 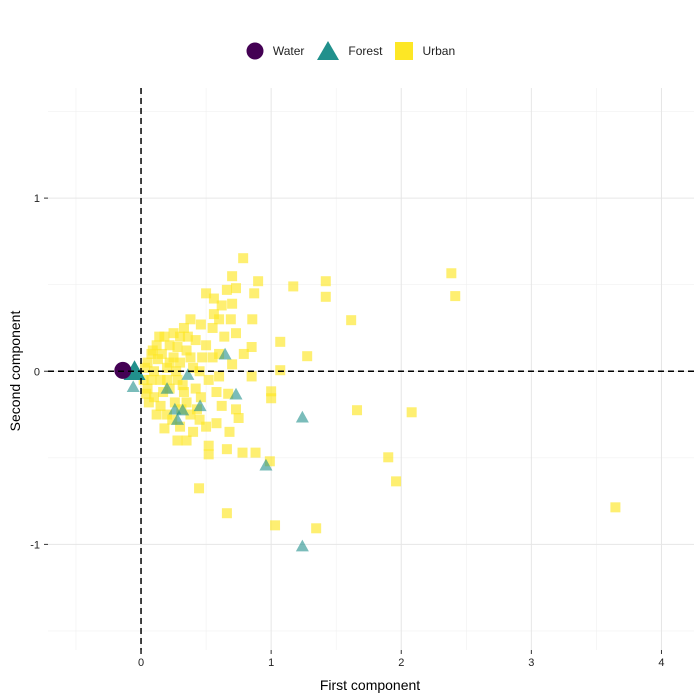 What do you see at coordinates (328, 50) in the screenshot?
I see `triangle-marker-icon` at bounding box center [328, 50].